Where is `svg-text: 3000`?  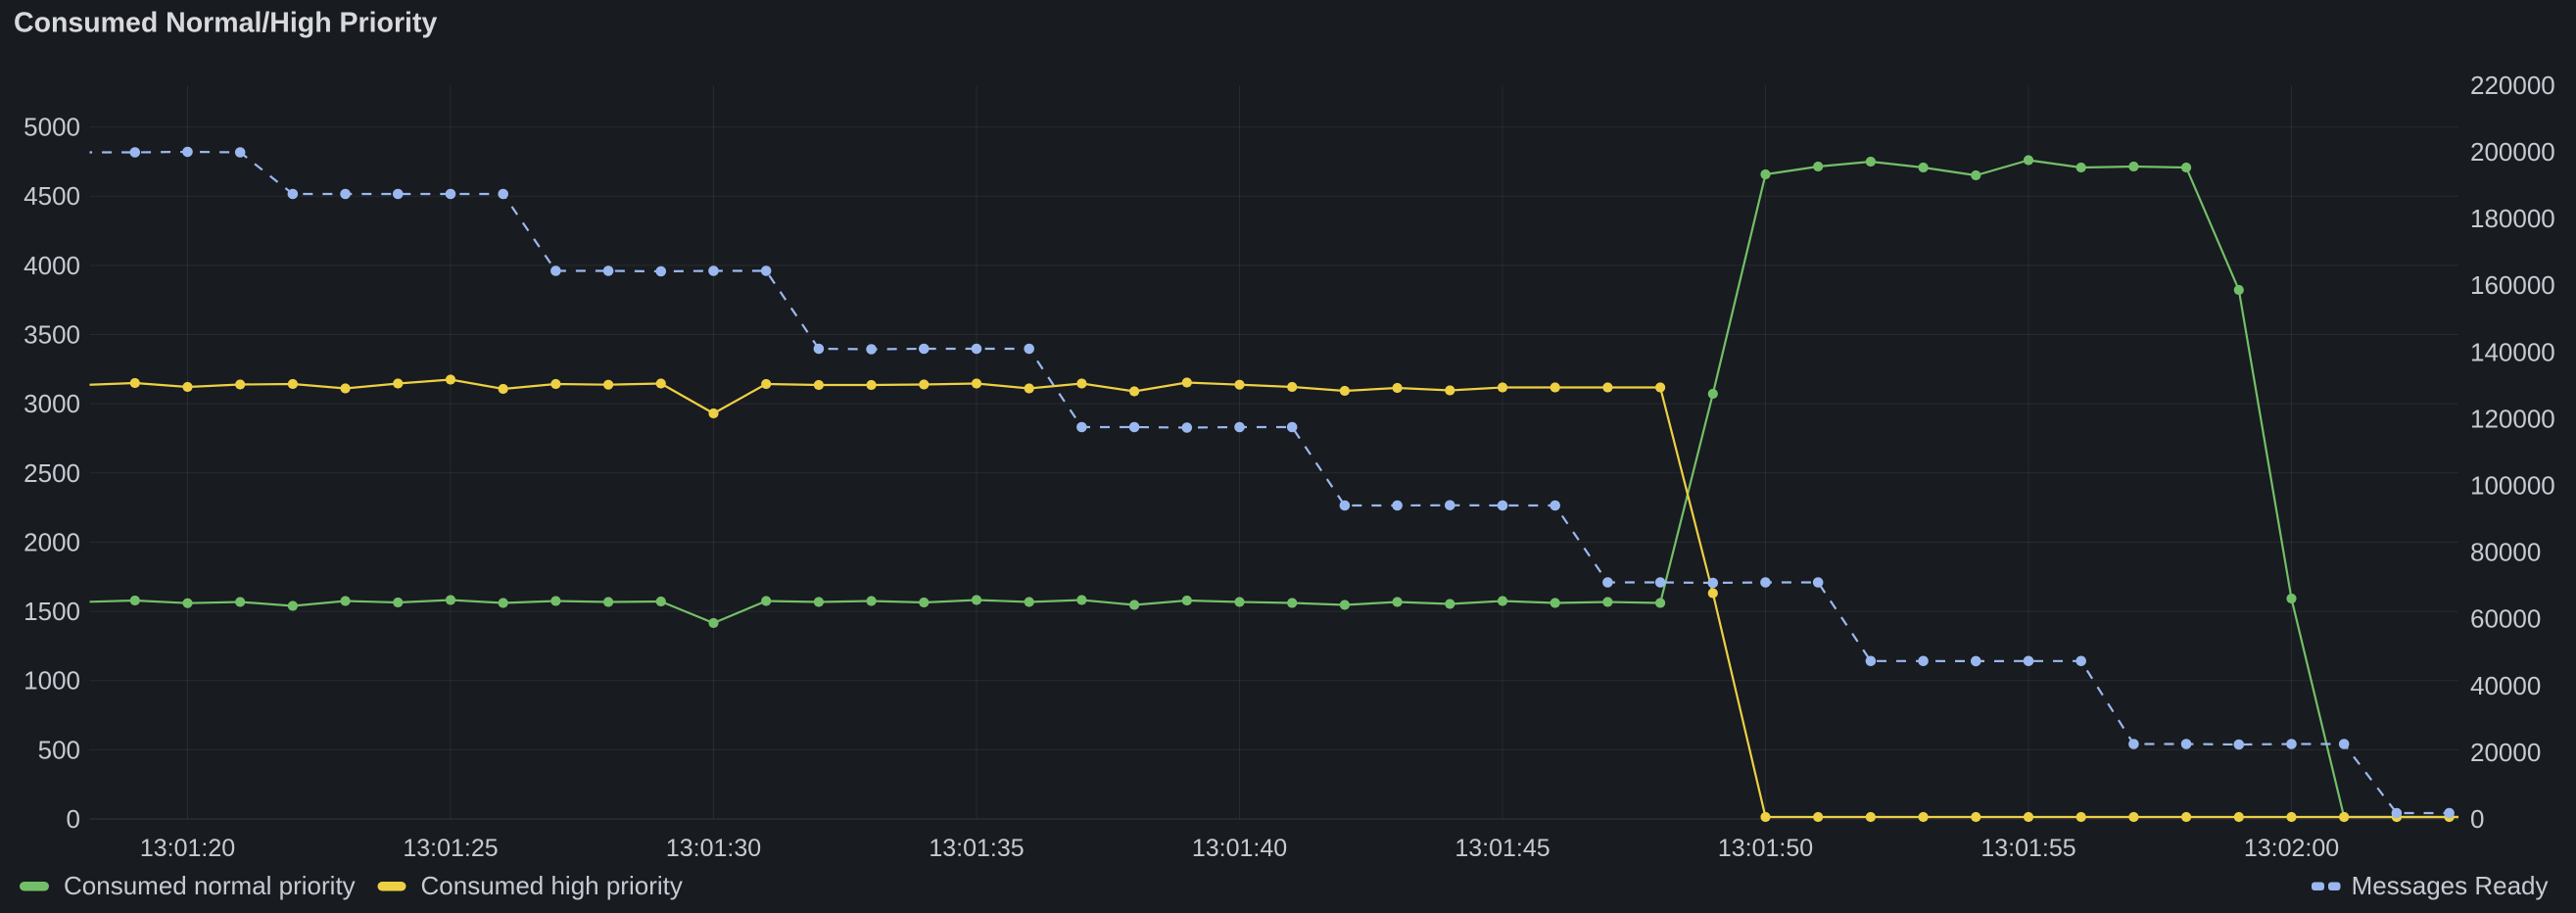
svg-text: 3000 is located at coordinates (52, 403).